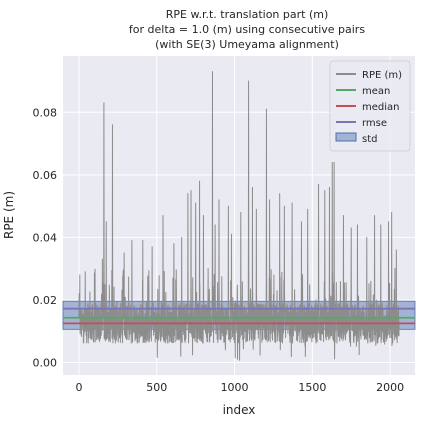 Image resolution: width=432 pixels, height=432 pixels. I want to click on y-tick-label: 0.04, so click(45, 237).